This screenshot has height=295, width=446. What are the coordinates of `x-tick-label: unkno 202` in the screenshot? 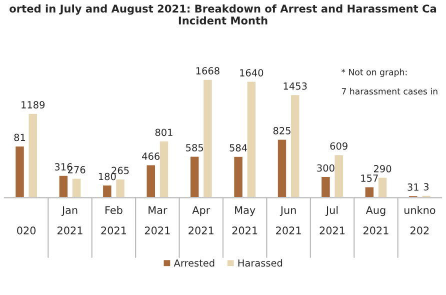 It's located at (420, 220).